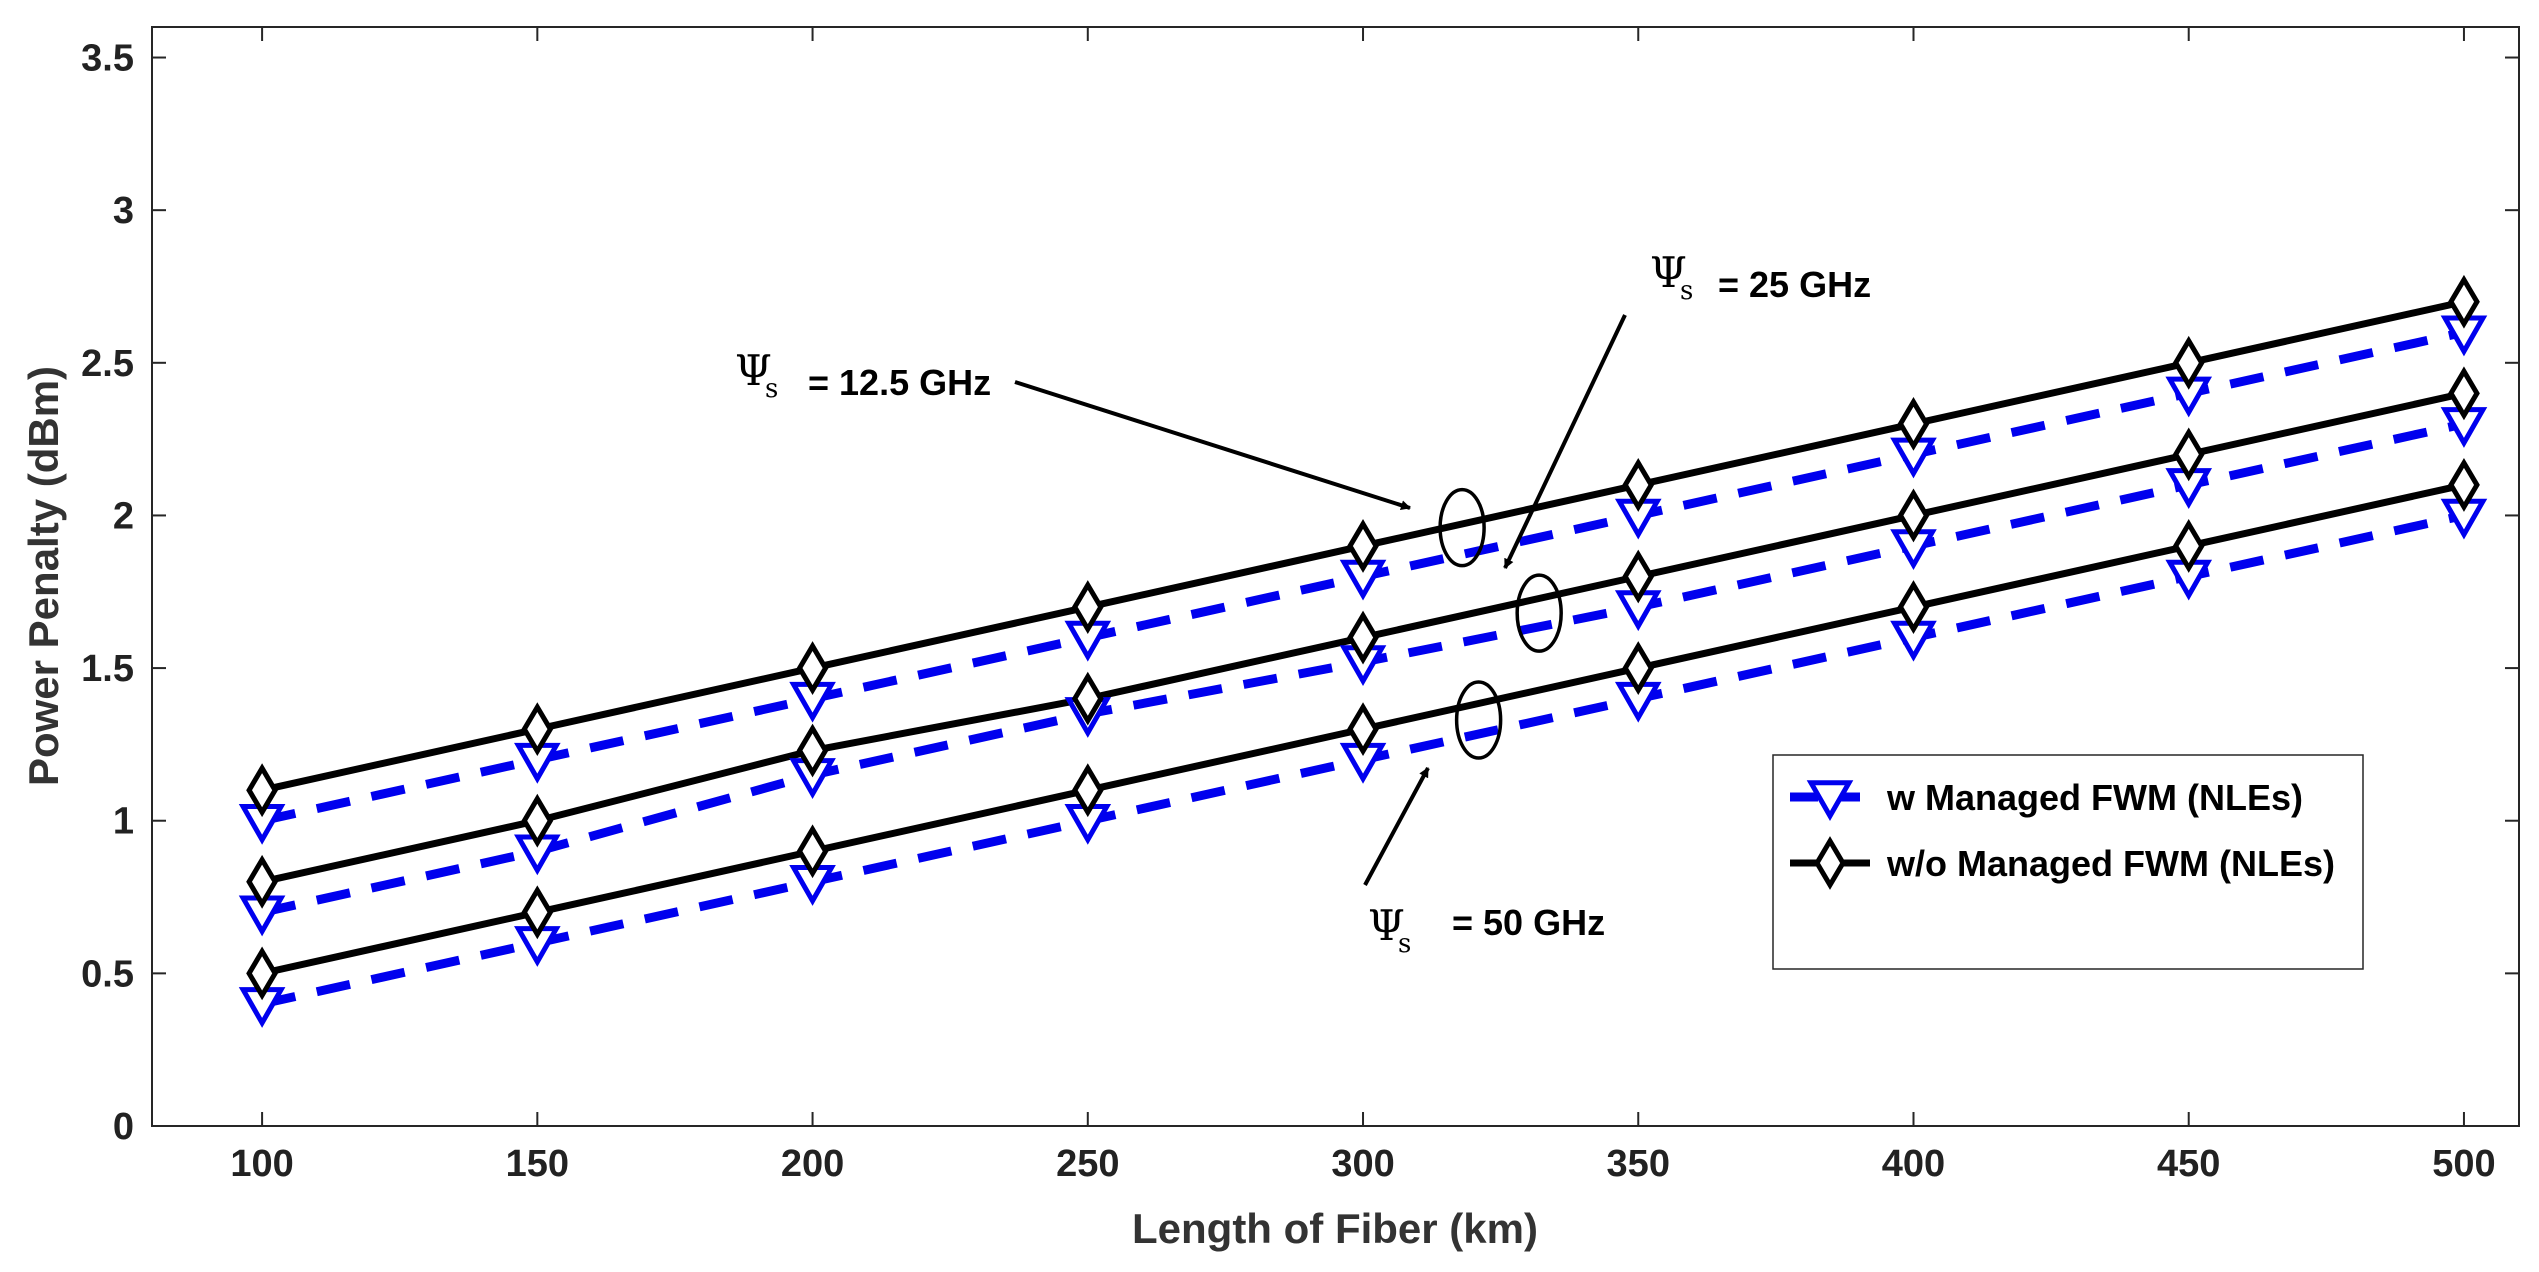 The width and height of the screenshot is (2539, 1272). Describe the element at coordinates (107, 59) in the screenshot. I see `y-tick-label: 3.5` at that location.